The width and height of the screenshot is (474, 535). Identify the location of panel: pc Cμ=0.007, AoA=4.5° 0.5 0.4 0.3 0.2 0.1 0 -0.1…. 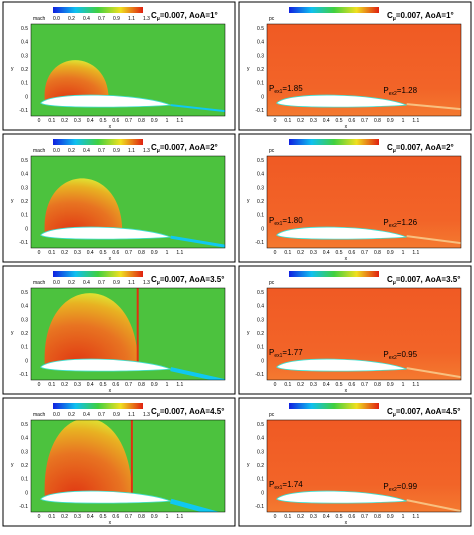
(355, 462).